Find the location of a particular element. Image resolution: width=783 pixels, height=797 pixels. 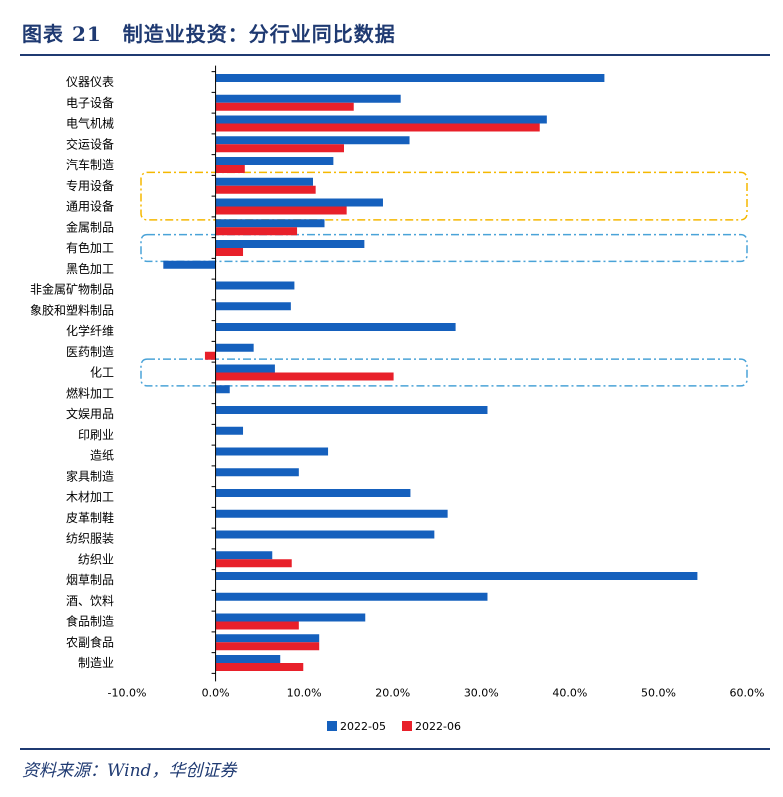

bar-2022-05-橡胶和塑料制品 is located at coordinates (253, 306).